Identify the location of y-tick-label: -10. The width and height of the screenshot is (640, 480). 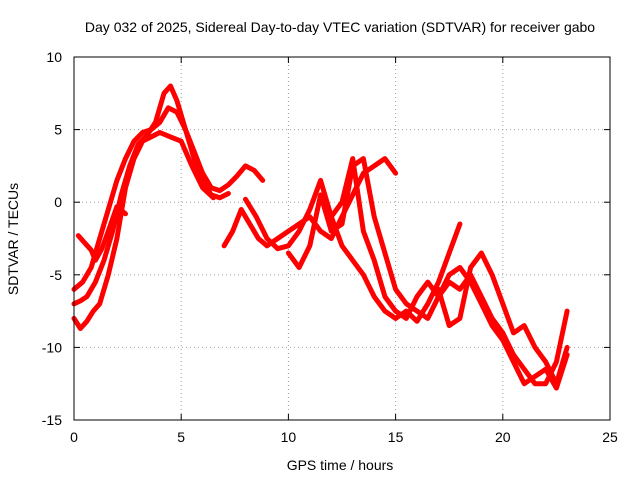
(52, 347).